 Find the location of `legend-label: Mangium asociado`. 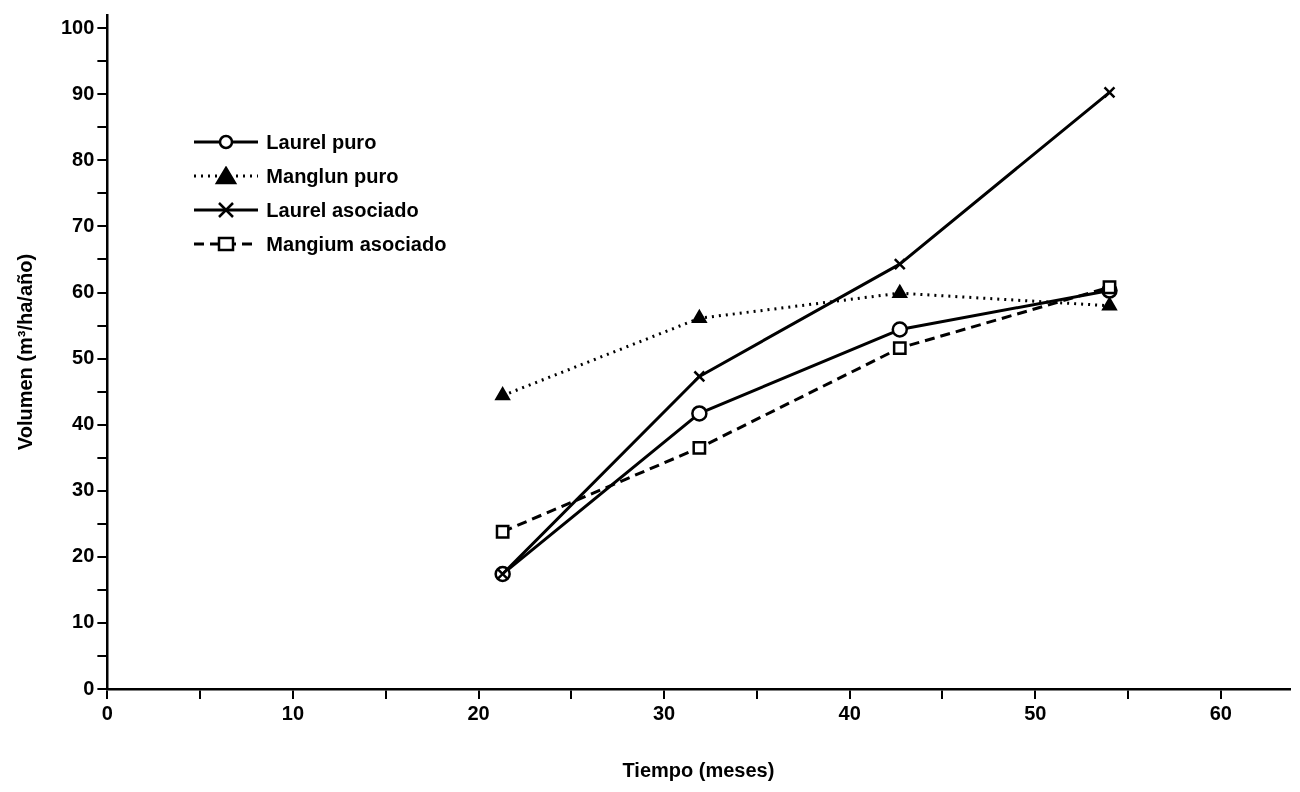

legend-label: Mangium asociado is located at coordinates (356, 244).